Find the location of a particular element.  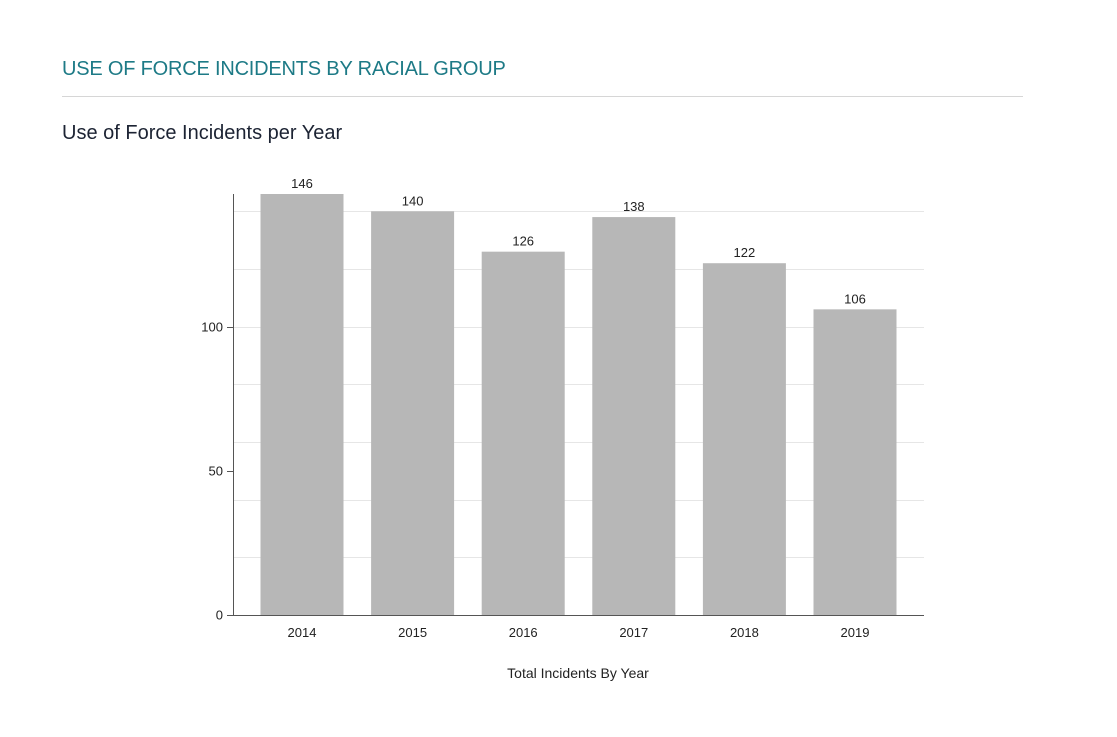

data-label-2018: 122 is located at coordinates (745, 252).